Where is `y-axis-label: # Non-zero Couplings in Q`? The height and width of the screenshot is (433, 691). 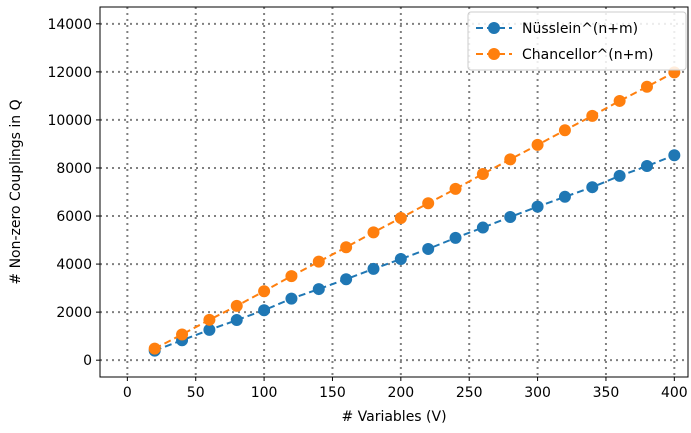
y-axis-label: # Non-zero Couplings in Q is located at coordinates (16, 191).